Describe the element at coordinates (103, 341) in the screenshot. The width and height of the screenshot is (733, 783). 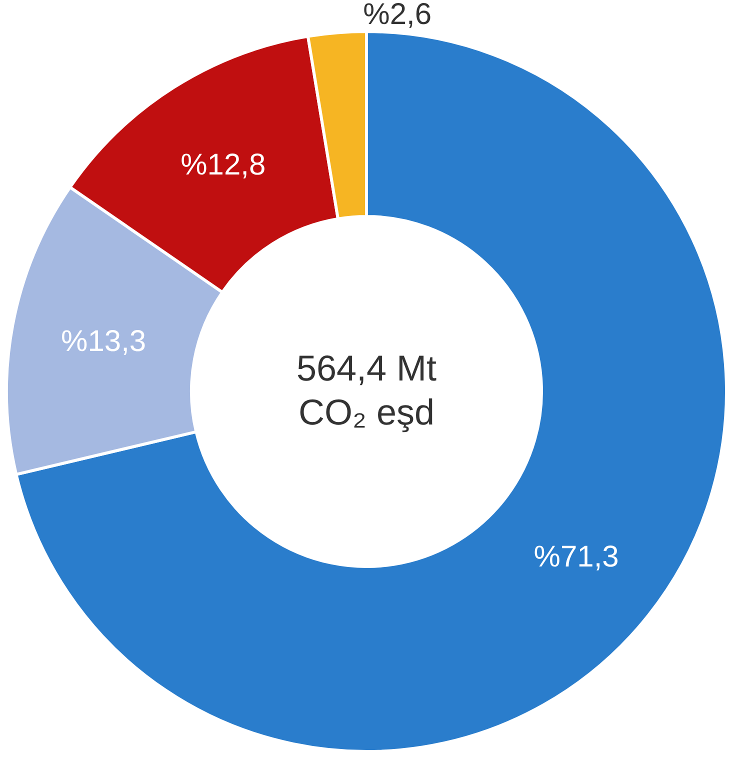
I see `data-label: %13,3` at that location.